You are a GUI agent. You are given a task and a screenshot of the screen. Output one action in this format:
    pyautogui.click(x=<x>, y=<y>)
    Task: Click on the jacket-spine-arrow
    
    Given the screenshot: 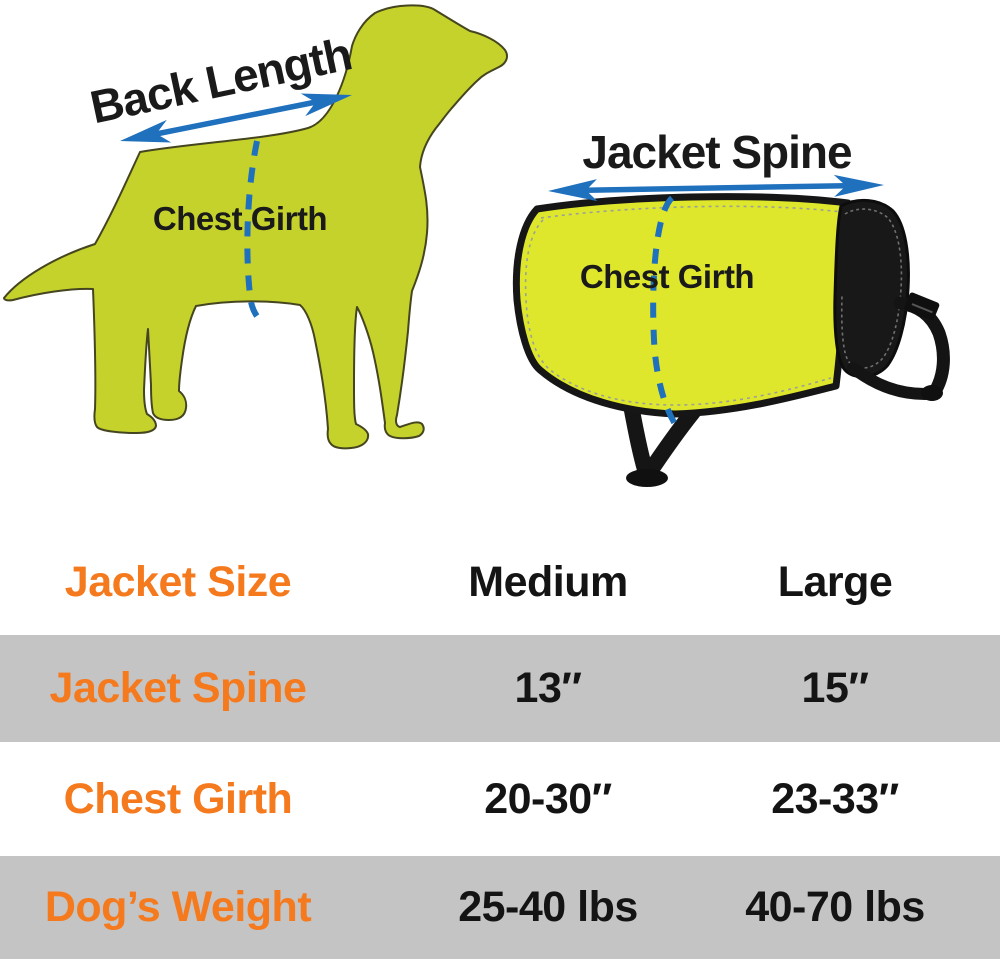 What is the action you would take?
    pyautogui.click(x=716, y=188)
    